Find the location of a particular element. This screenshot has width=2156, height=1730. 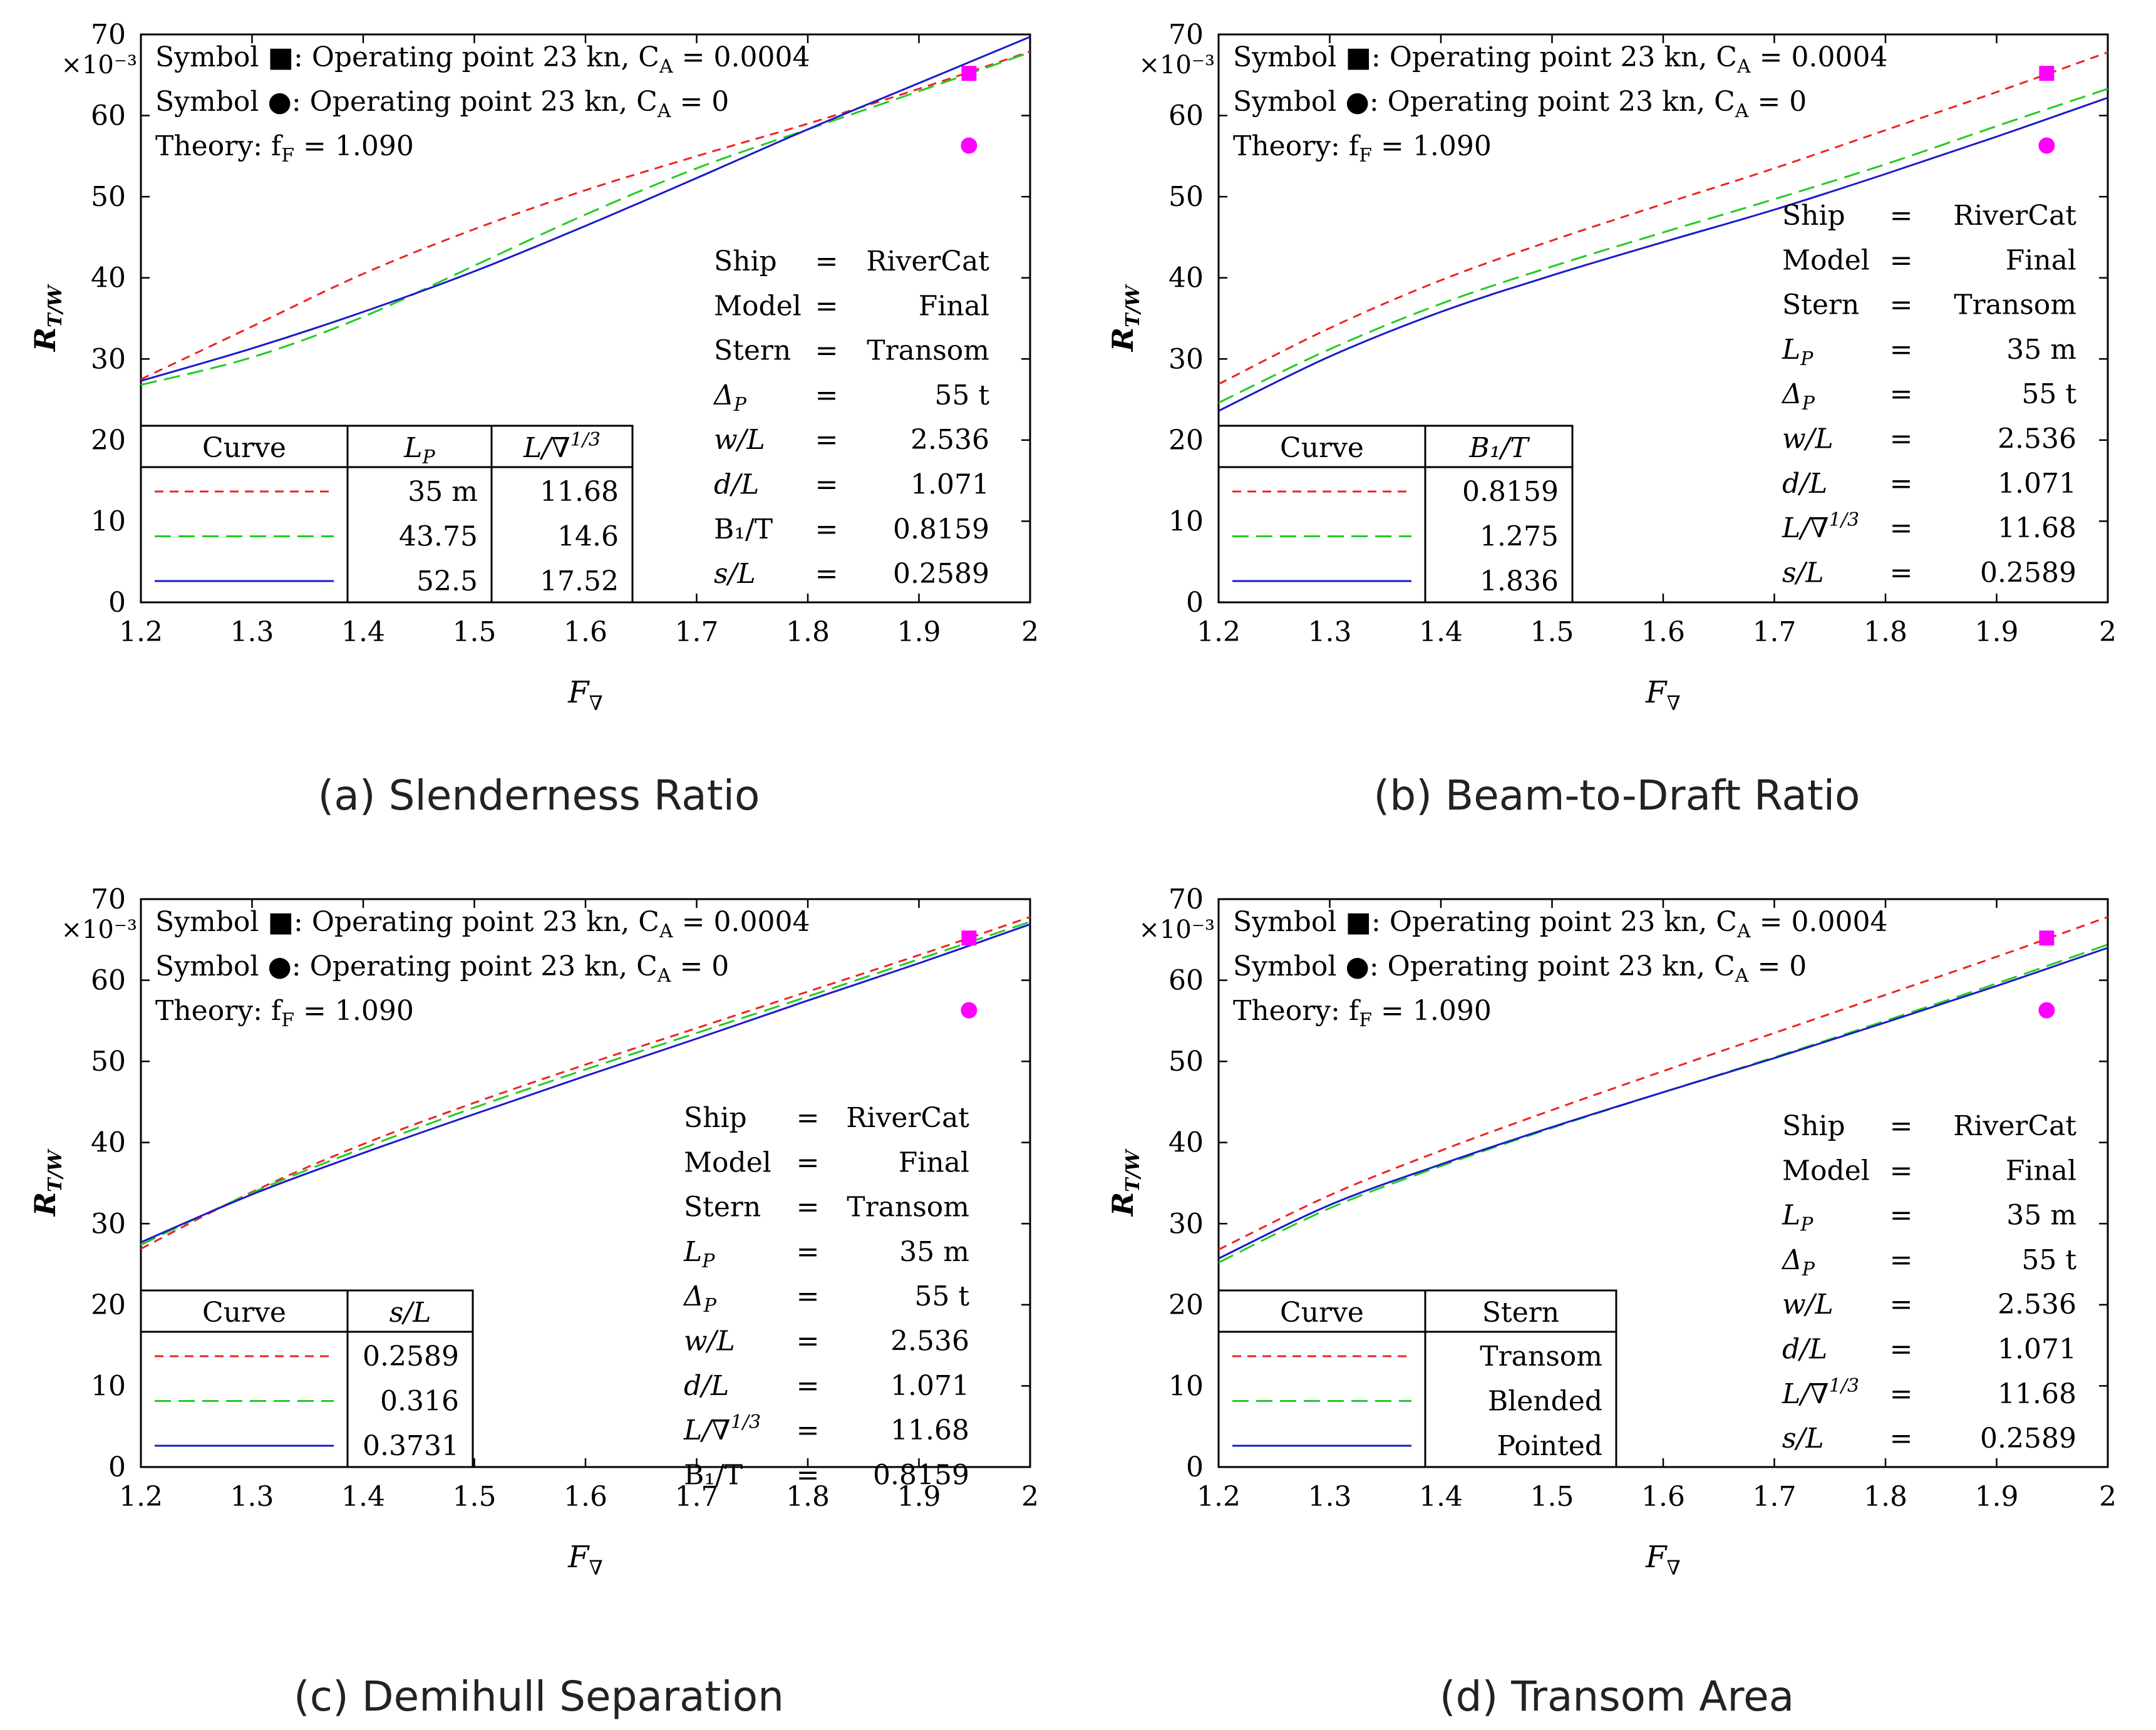

series-line-blue-solid is located at coordinates (1663, 1103).